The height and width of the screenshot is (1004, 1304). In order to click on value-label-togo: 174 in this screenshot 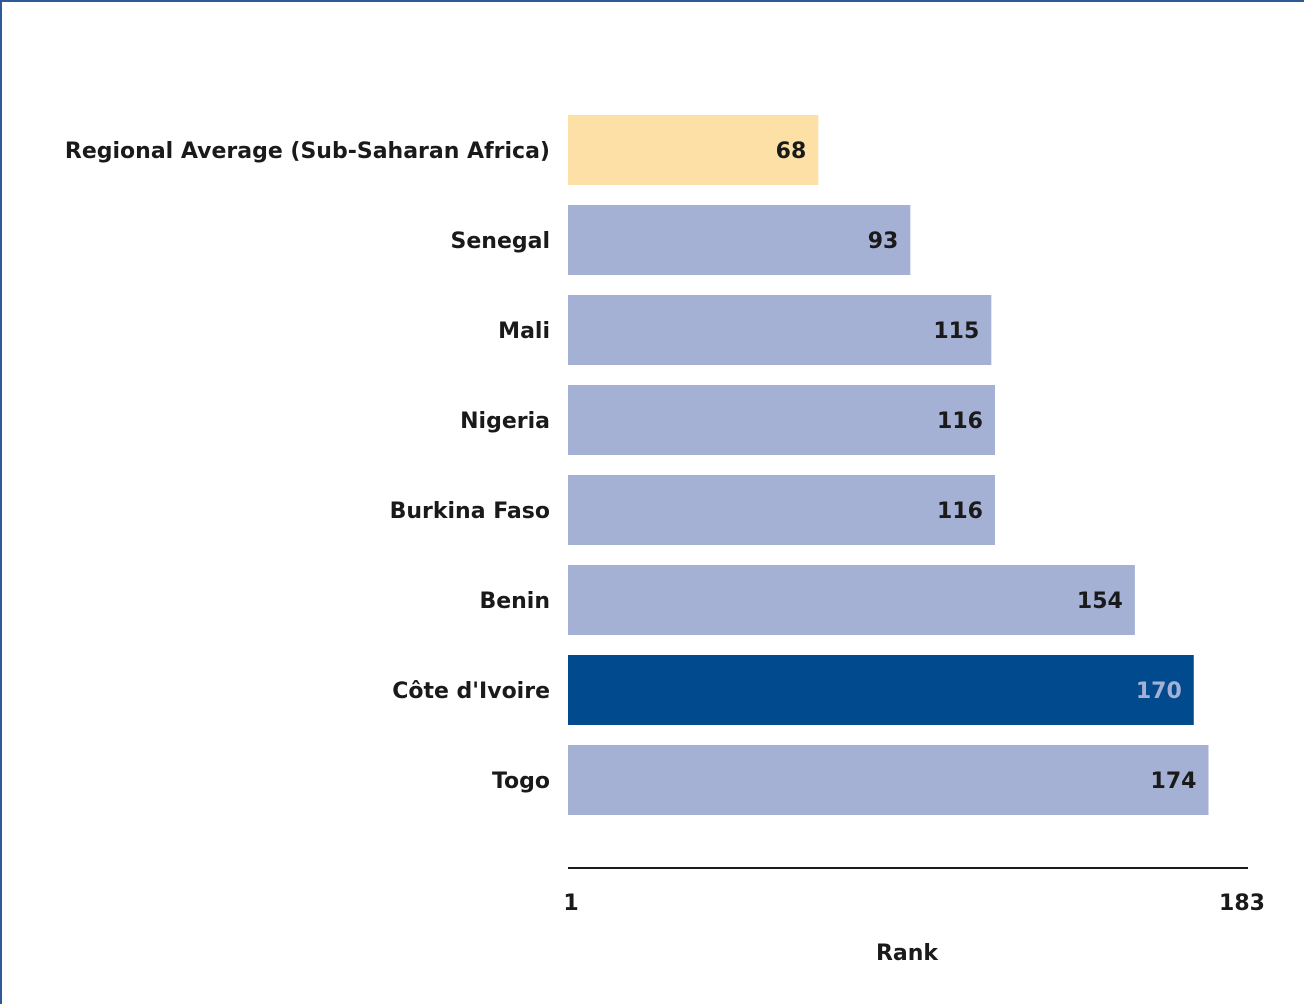, I will do `click(1174, 781)`.